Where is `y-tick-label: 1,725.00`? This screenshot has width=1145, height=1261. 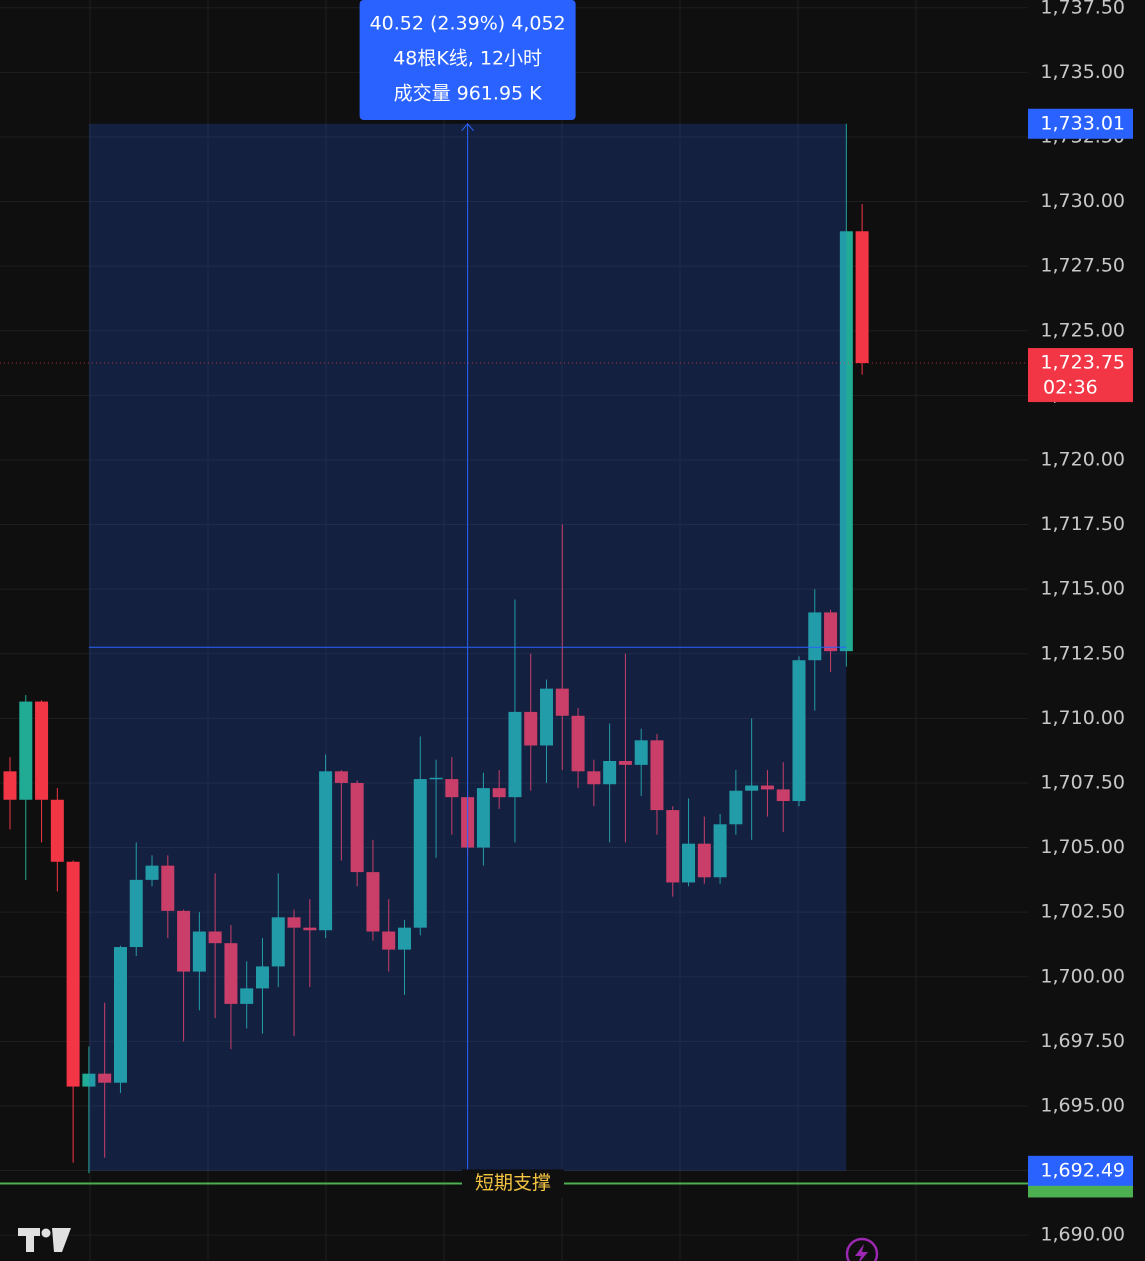 y-tick-label: 1,725.00 is located at coordinates (1082, 330).